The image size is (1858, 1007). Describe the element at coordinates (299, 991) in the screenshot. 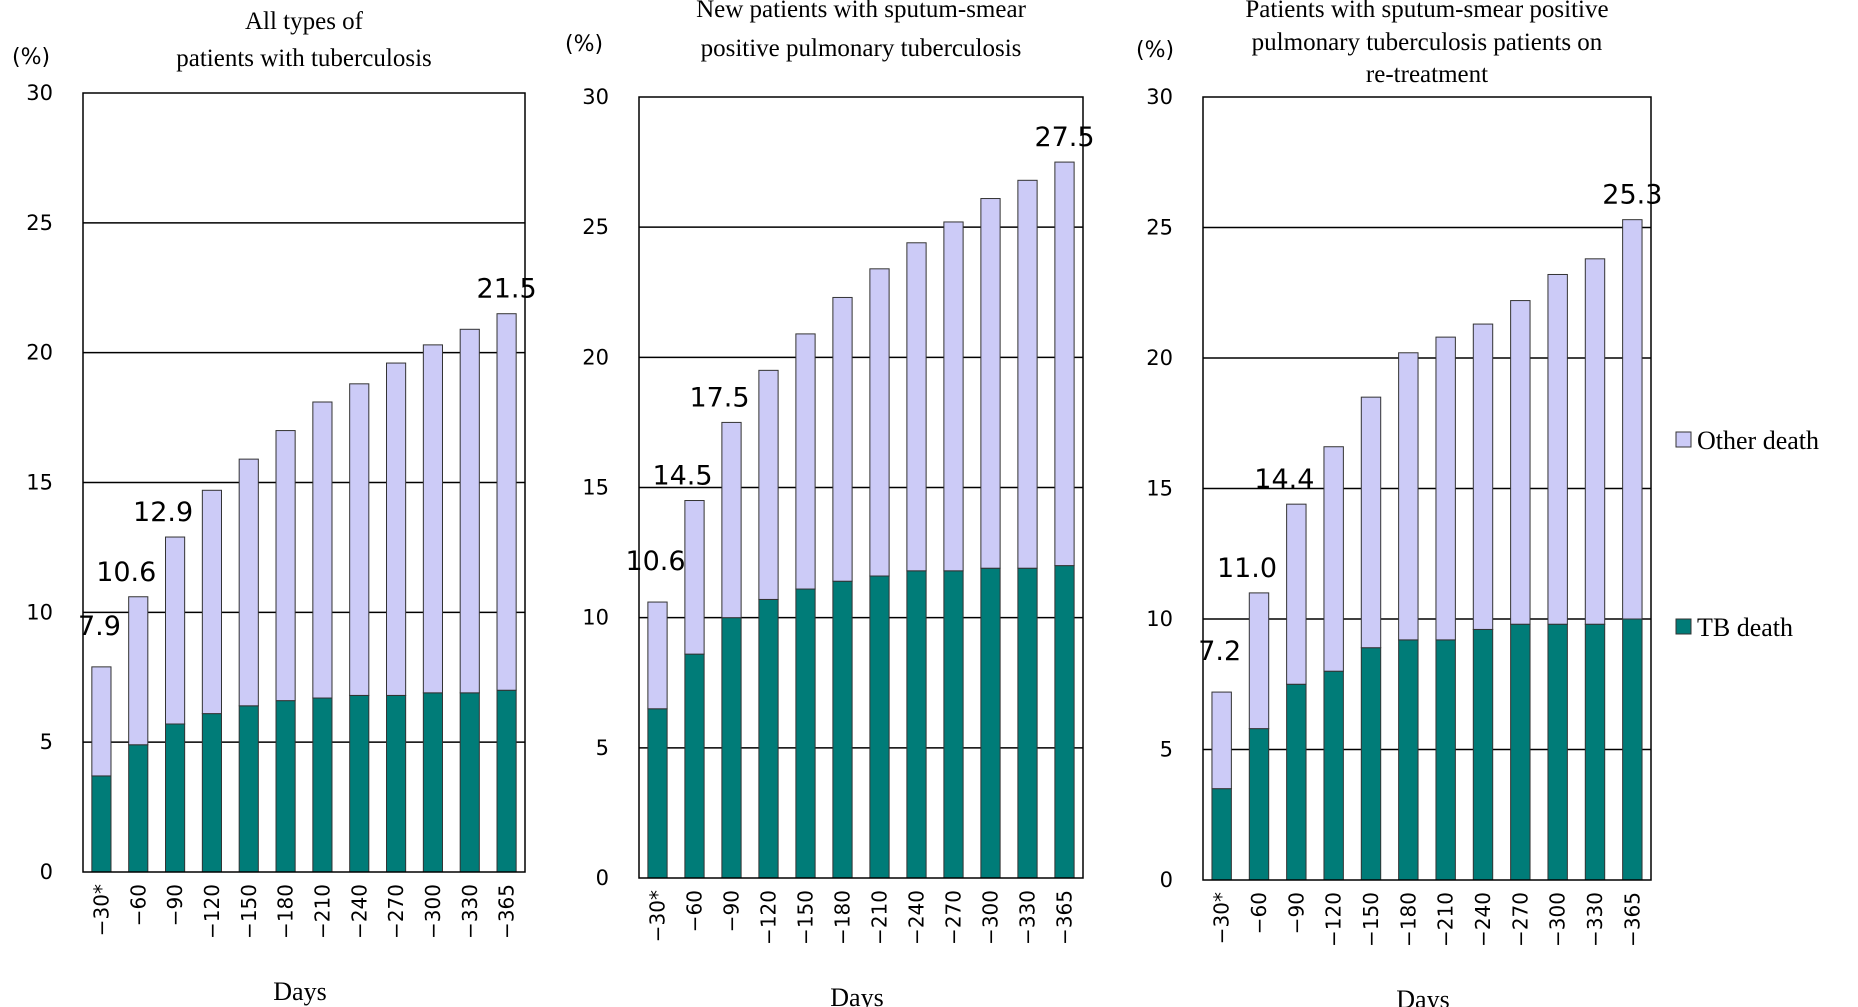

I see `x-axis-label: Days` at that location.